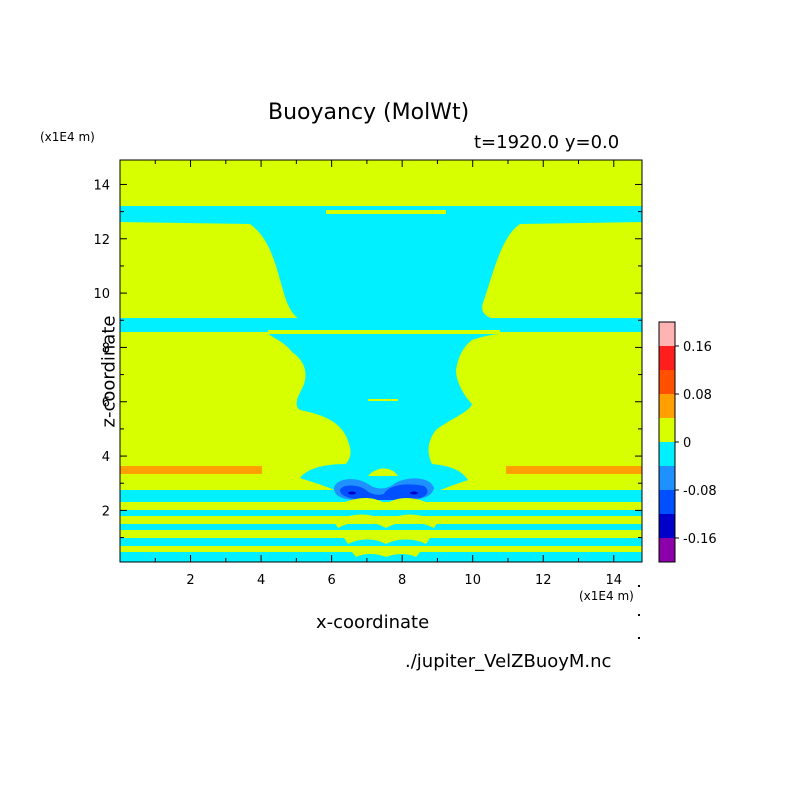 The height and width of the screenshot is (804, 804). What do you see at coordinates (700, 539) in the screenshot?
I see `colorbar-tick-label: -0.16` at bounding box center [700, 539].